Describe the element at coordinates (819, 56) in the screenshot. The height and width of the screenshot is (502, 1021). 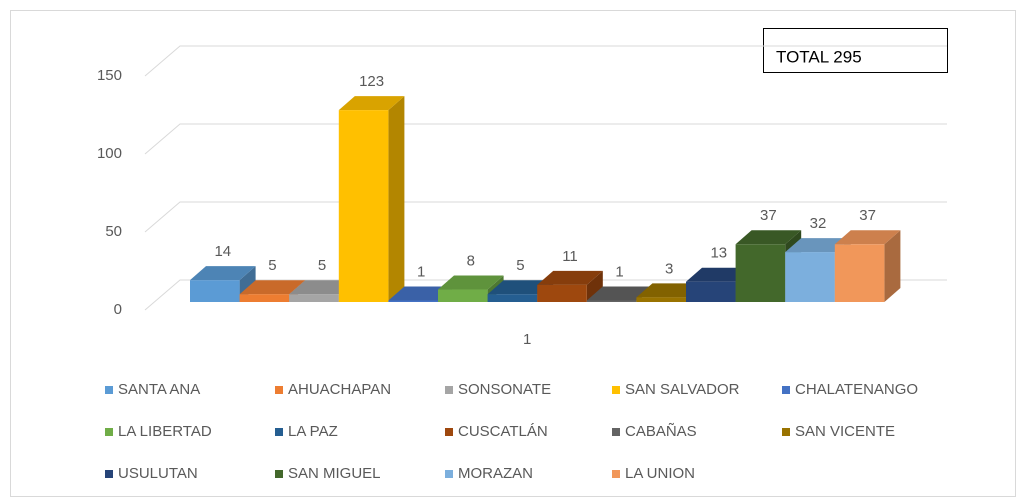
I see `annotation: TOTAL 295` at that location.